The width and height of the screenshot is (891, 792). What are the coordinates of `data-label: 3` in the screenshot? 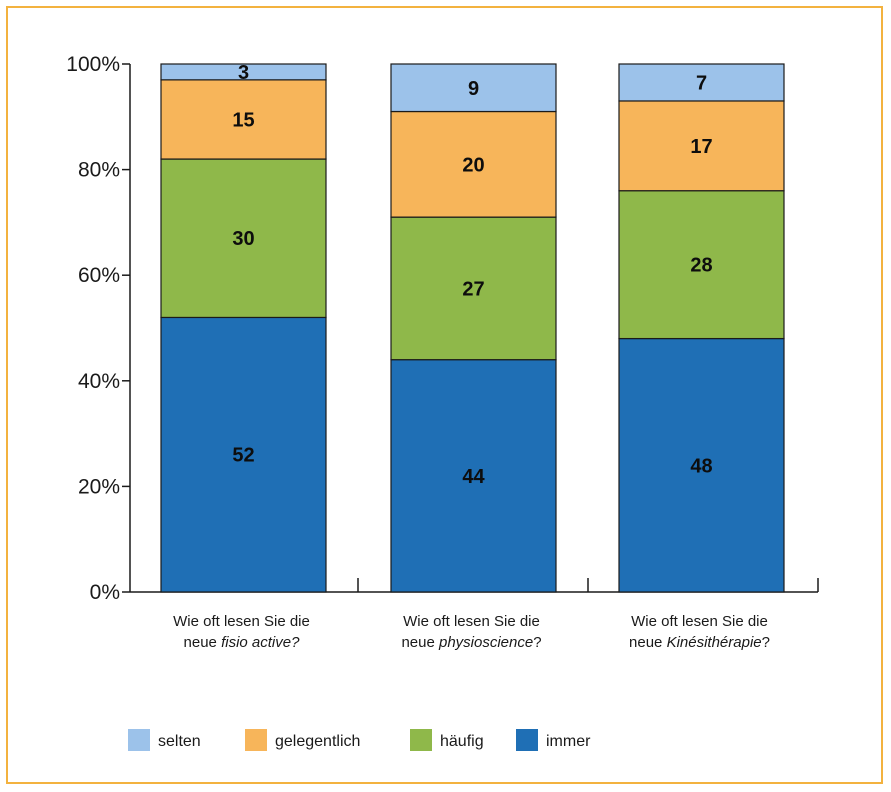 It's located at (243, 73).